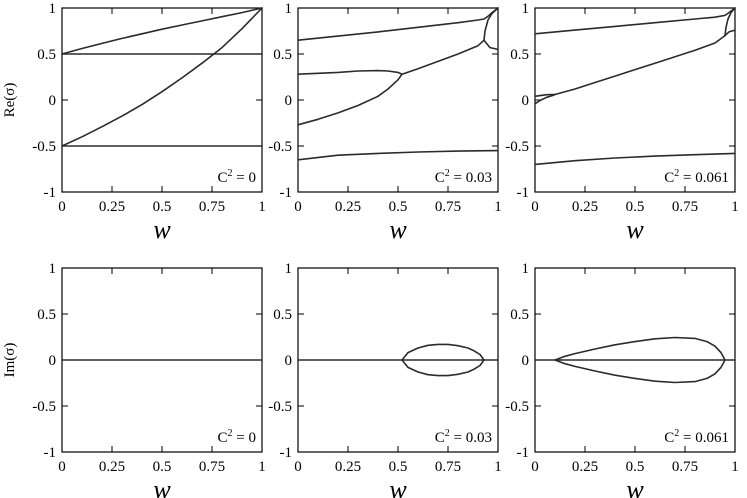 This screenshot has width=747, height=498. I want to click on annotation-value: = 0, so click(244, 438).